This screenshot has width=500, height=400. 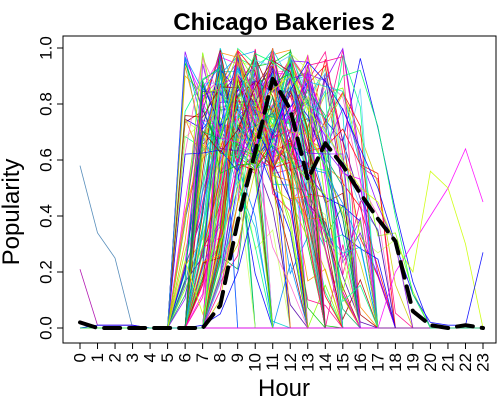 I want to click on y-tick-label: 0.0, so click(x=46, y=328).